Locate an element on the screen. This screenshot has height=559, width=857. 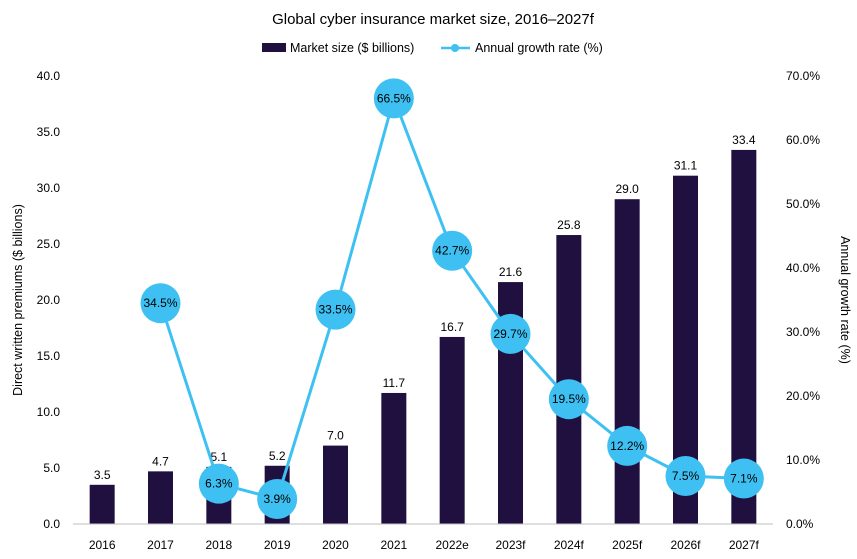
legend-bar-label: Market size ($ billions) is located at coordinates (352, 48).